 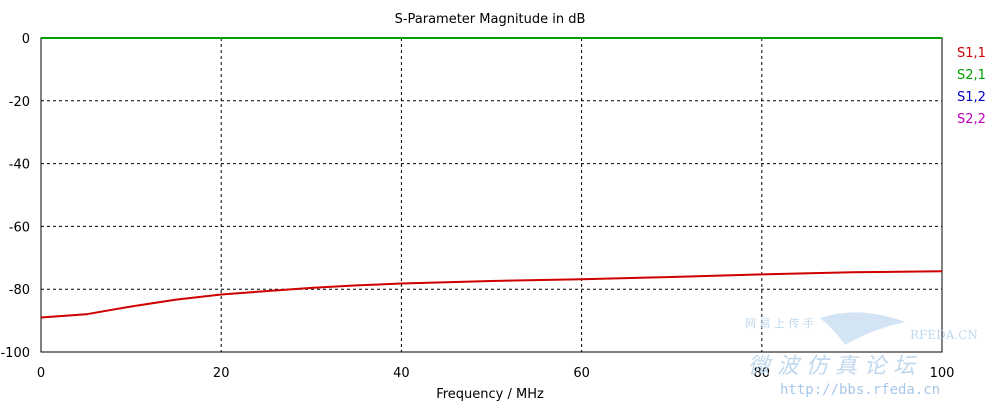 I want to click on x-tick-label: 20, so click(x=221, y=373).